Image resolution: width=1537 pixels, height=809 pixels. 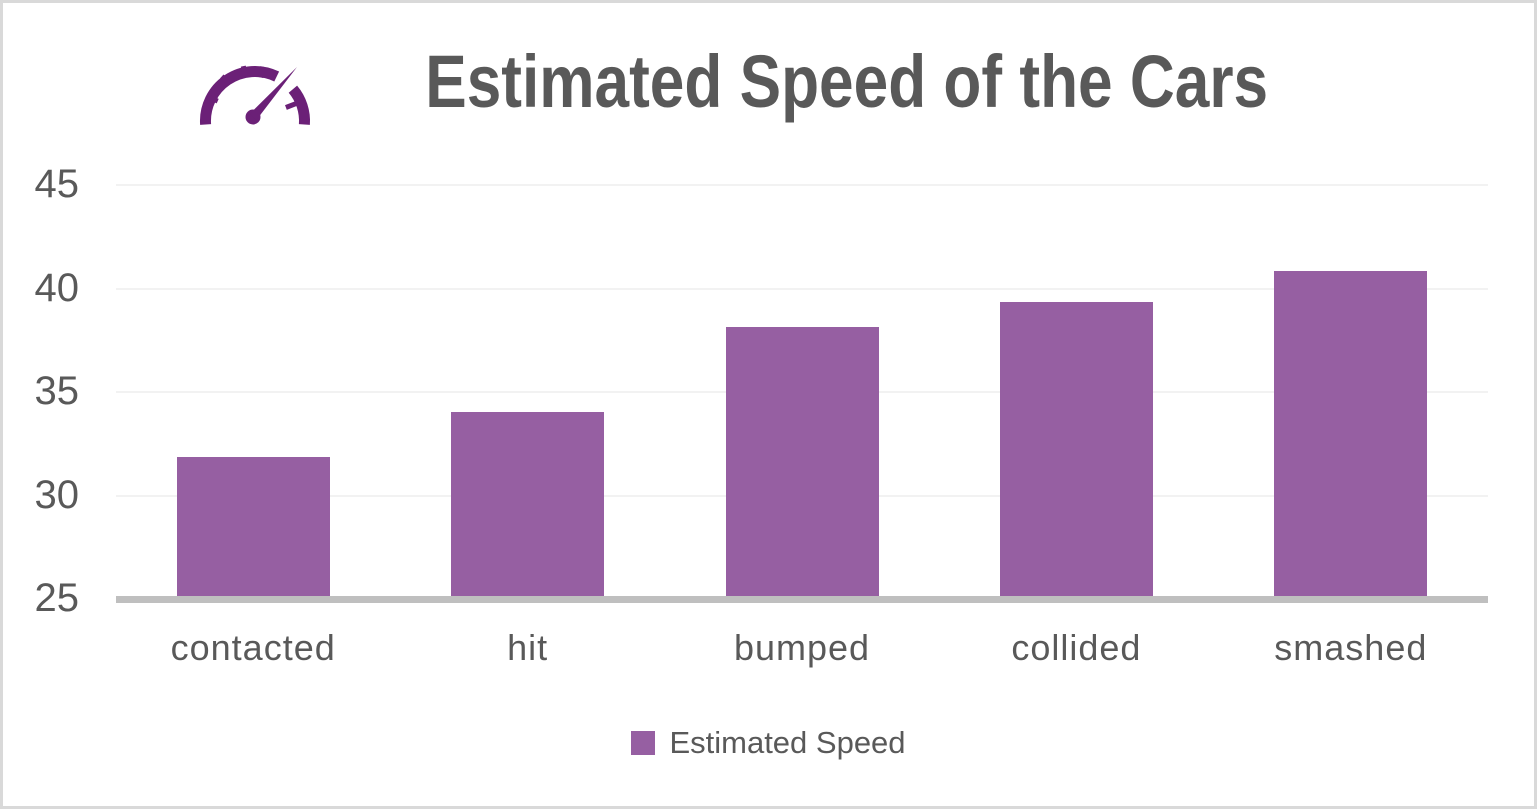 I want to click on x-tick-label-contacted: contacted, so click(x=253, y=647).